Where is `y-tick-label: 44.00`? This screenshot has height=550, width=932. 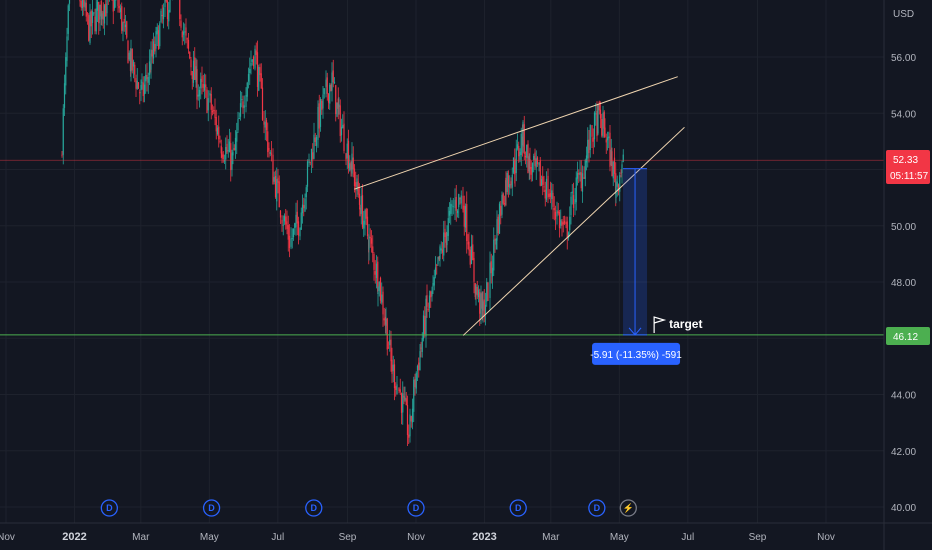 y-tick-label: 44.00 is located at coordinates (903, 396).